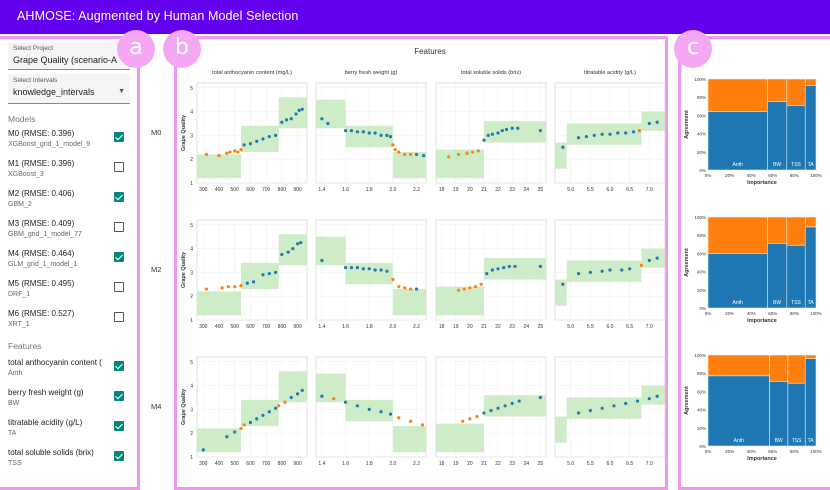 The image size is (830, 490). What do you see at coordinates (68, 431) in the screenshot?
I see `feature-row: titratable acidity (g/L) TA` at bounding box center [68, 431].